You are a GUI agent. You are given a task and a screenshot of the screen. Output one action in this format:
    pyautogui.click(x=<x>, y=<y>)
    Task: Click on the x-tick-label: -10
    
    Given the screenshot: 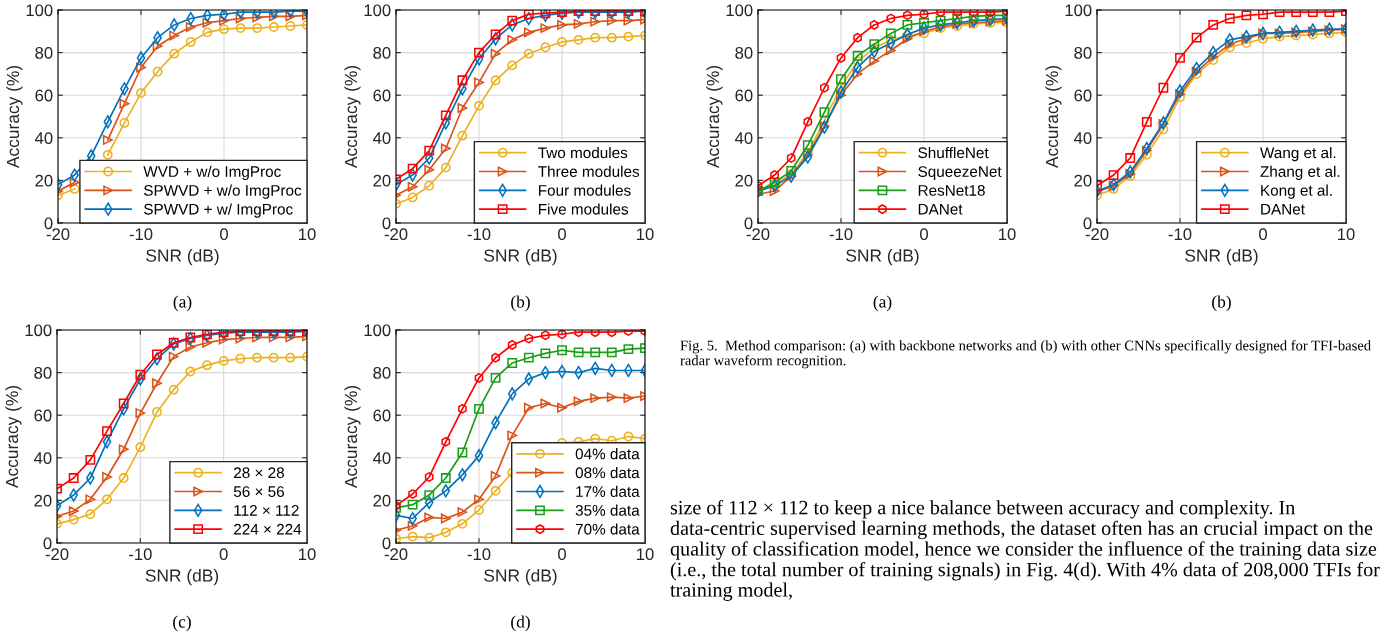 What is the action you would take?
    pyautogui.click(x=141, y=234)
    